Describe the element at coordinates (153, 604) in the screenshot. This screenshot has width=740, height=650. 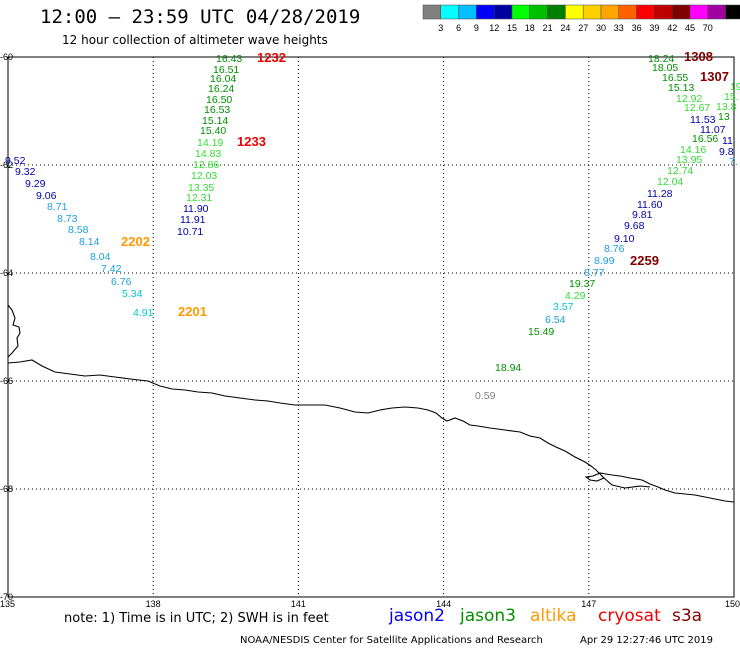
I see `longitude-label: 138` at that location.